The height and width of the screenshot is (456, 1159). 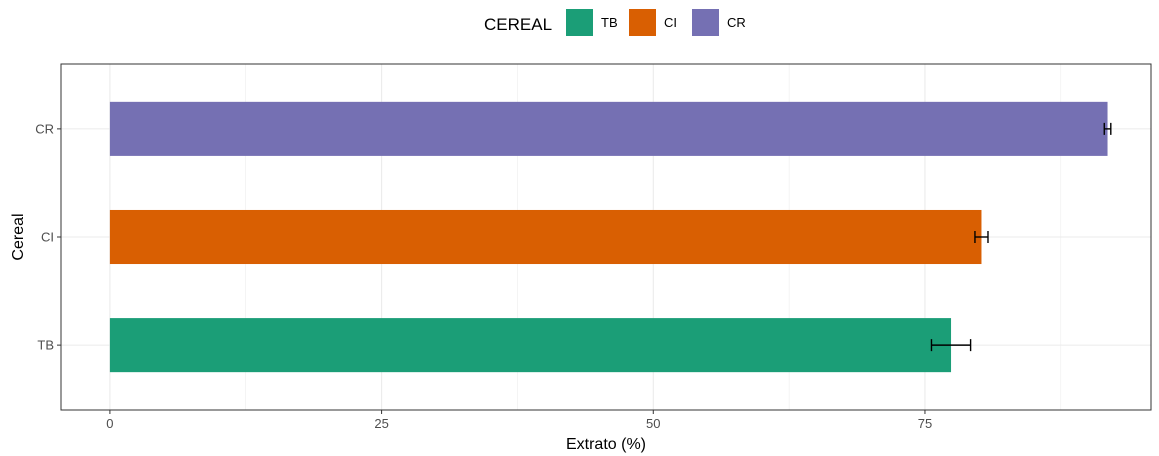 I want to click on legend-label: TB, so click(x=609, y=22).